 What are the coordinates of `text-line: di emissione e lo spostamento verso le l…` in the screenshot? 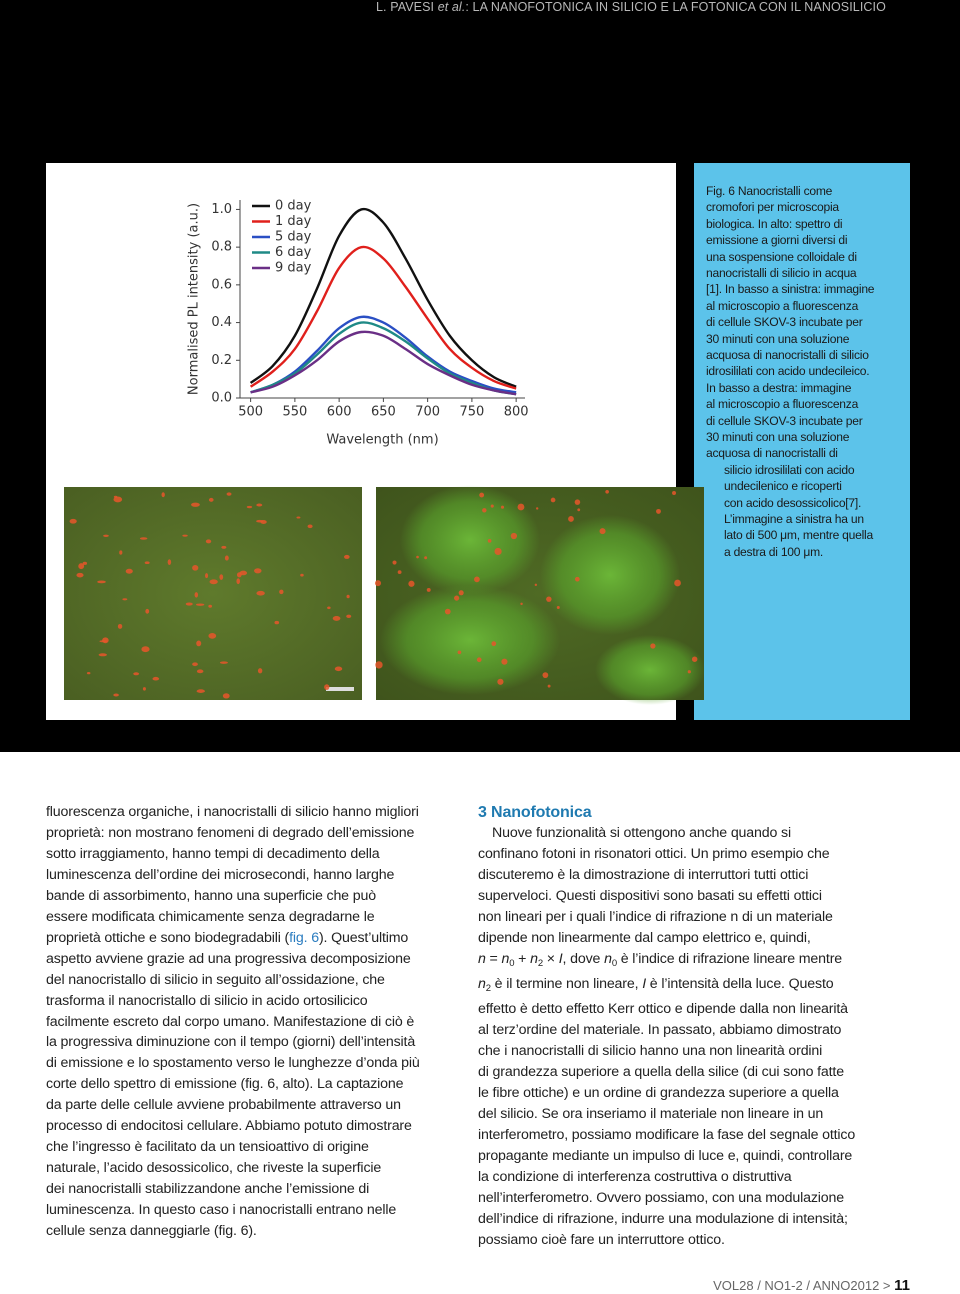 It's located at (233, 1063).